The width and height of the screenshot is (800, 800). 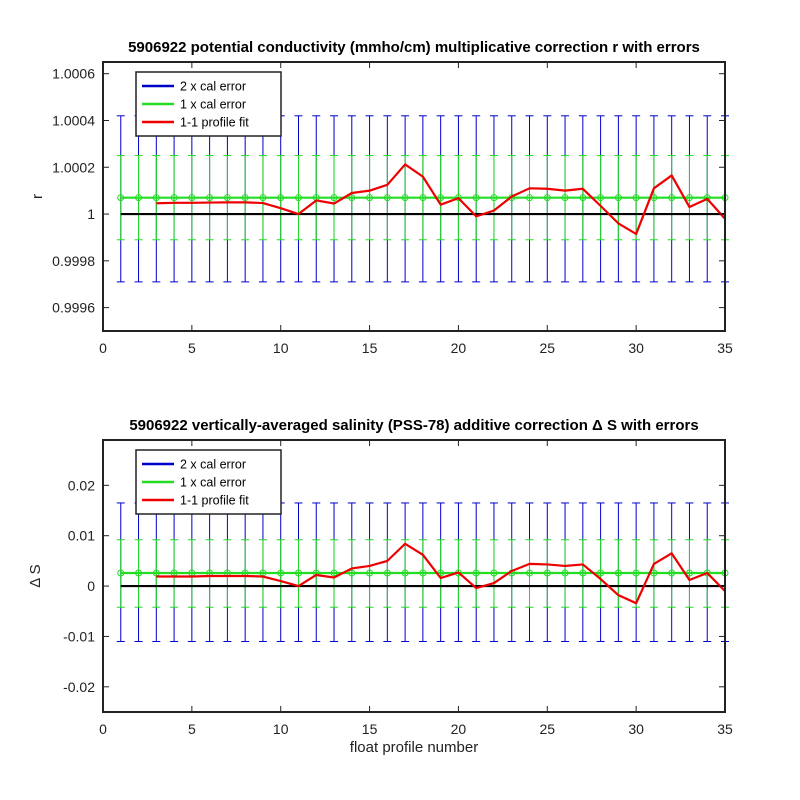 I want to click on chart1-ytick-label: 0.9996, so click(x=73, y=308).